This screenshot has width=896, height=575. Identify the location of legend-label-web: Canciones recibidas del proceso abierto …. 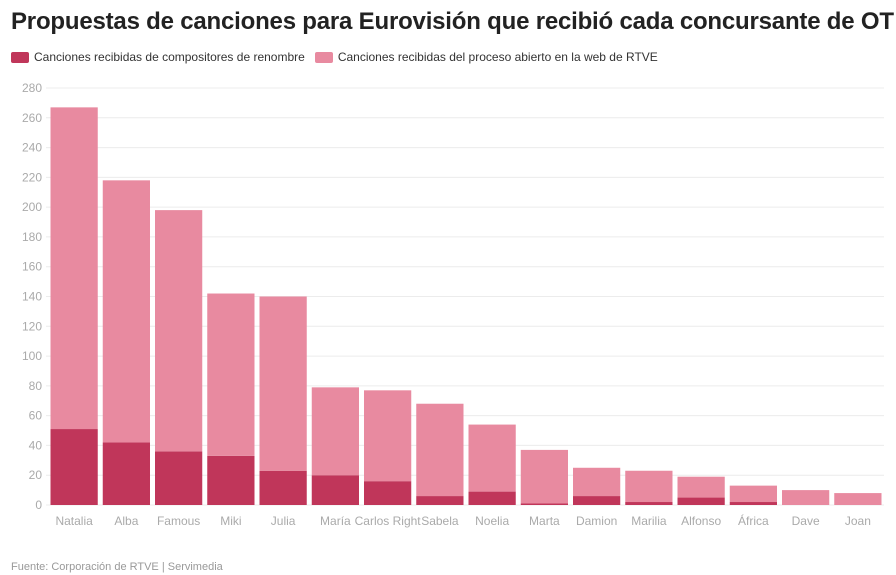
(497, 57).